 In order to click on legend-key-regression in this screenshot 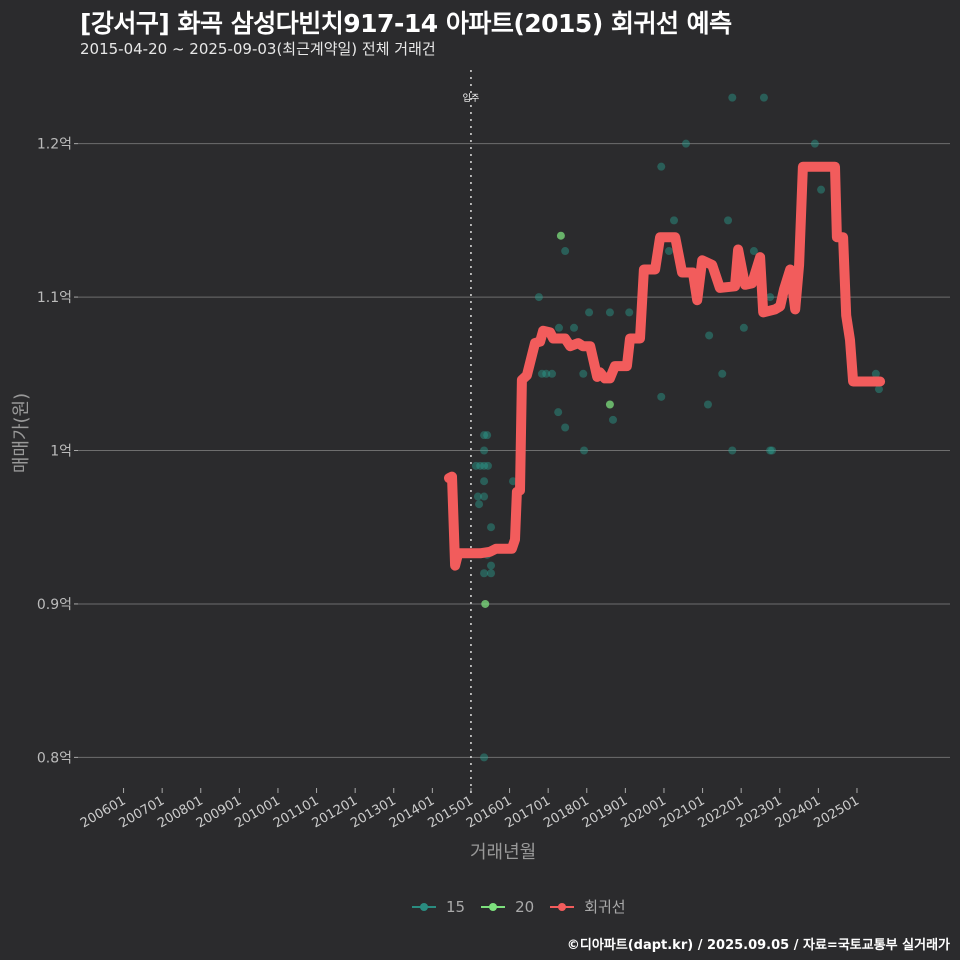, I will do `click(562, 906)`.